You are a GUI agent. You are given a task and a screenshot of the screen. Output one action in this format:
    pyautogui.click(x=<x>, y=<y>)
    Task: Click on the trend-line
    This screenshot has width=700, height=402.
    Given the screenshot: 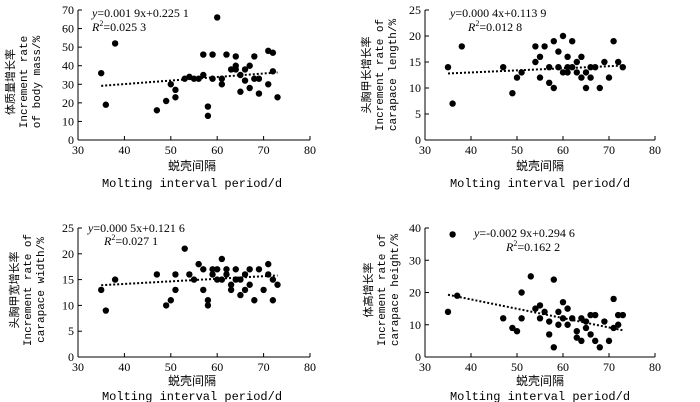 What is the action you would take?
    pyautogui.click(x=535, y=312)
    